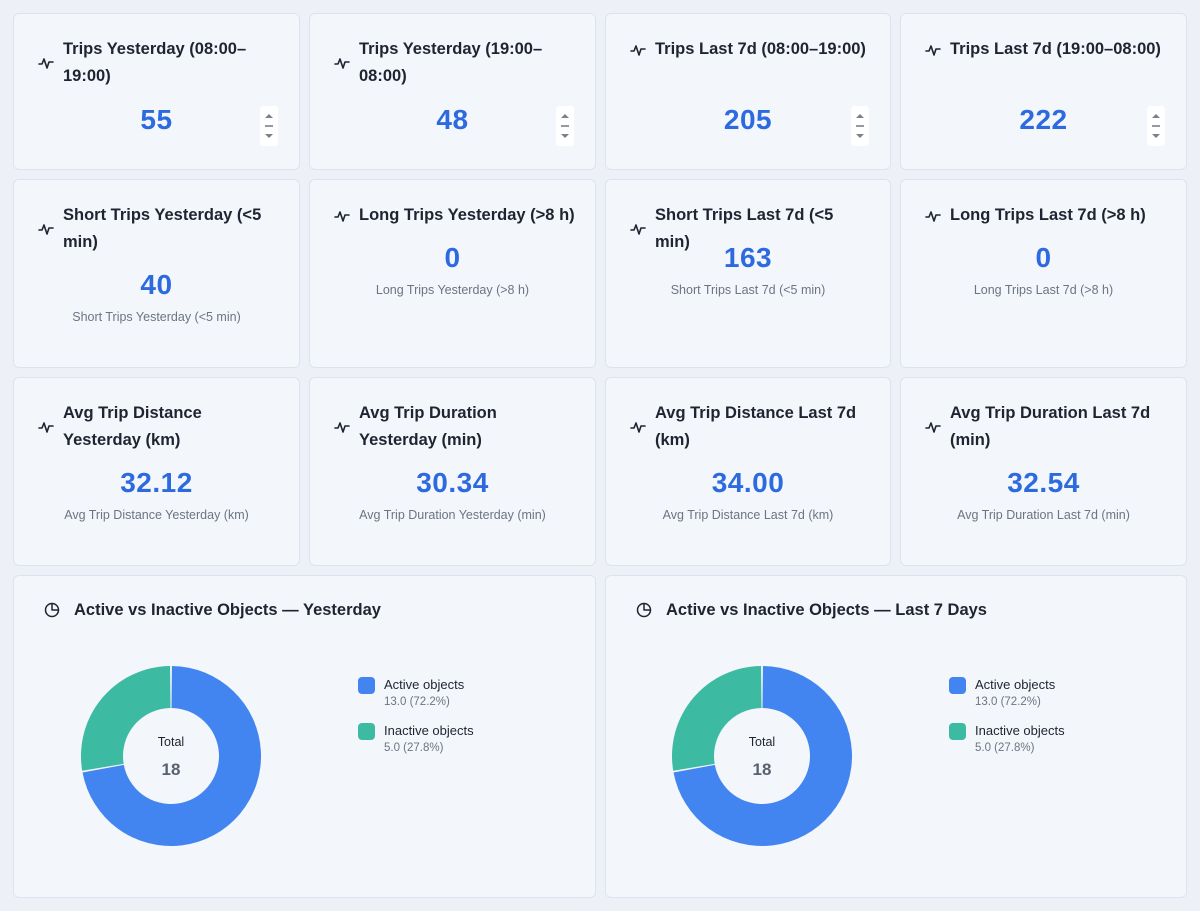 The image size is (1200, 911). I want to click on kpi-card: Trips Last 7d (19:00–08:00) 222, so click(1043, 91).